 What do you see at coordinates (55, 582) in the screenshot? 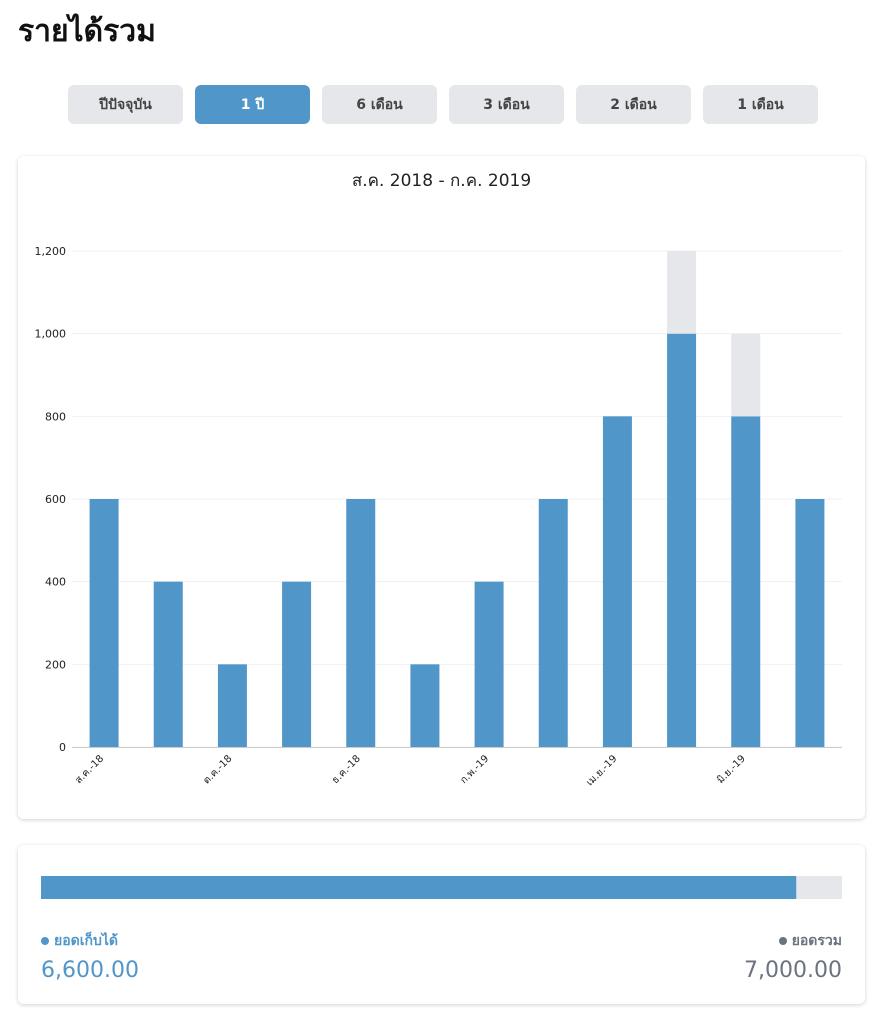
I see `y-tick-label: 400` at bounding box center [55, 582].